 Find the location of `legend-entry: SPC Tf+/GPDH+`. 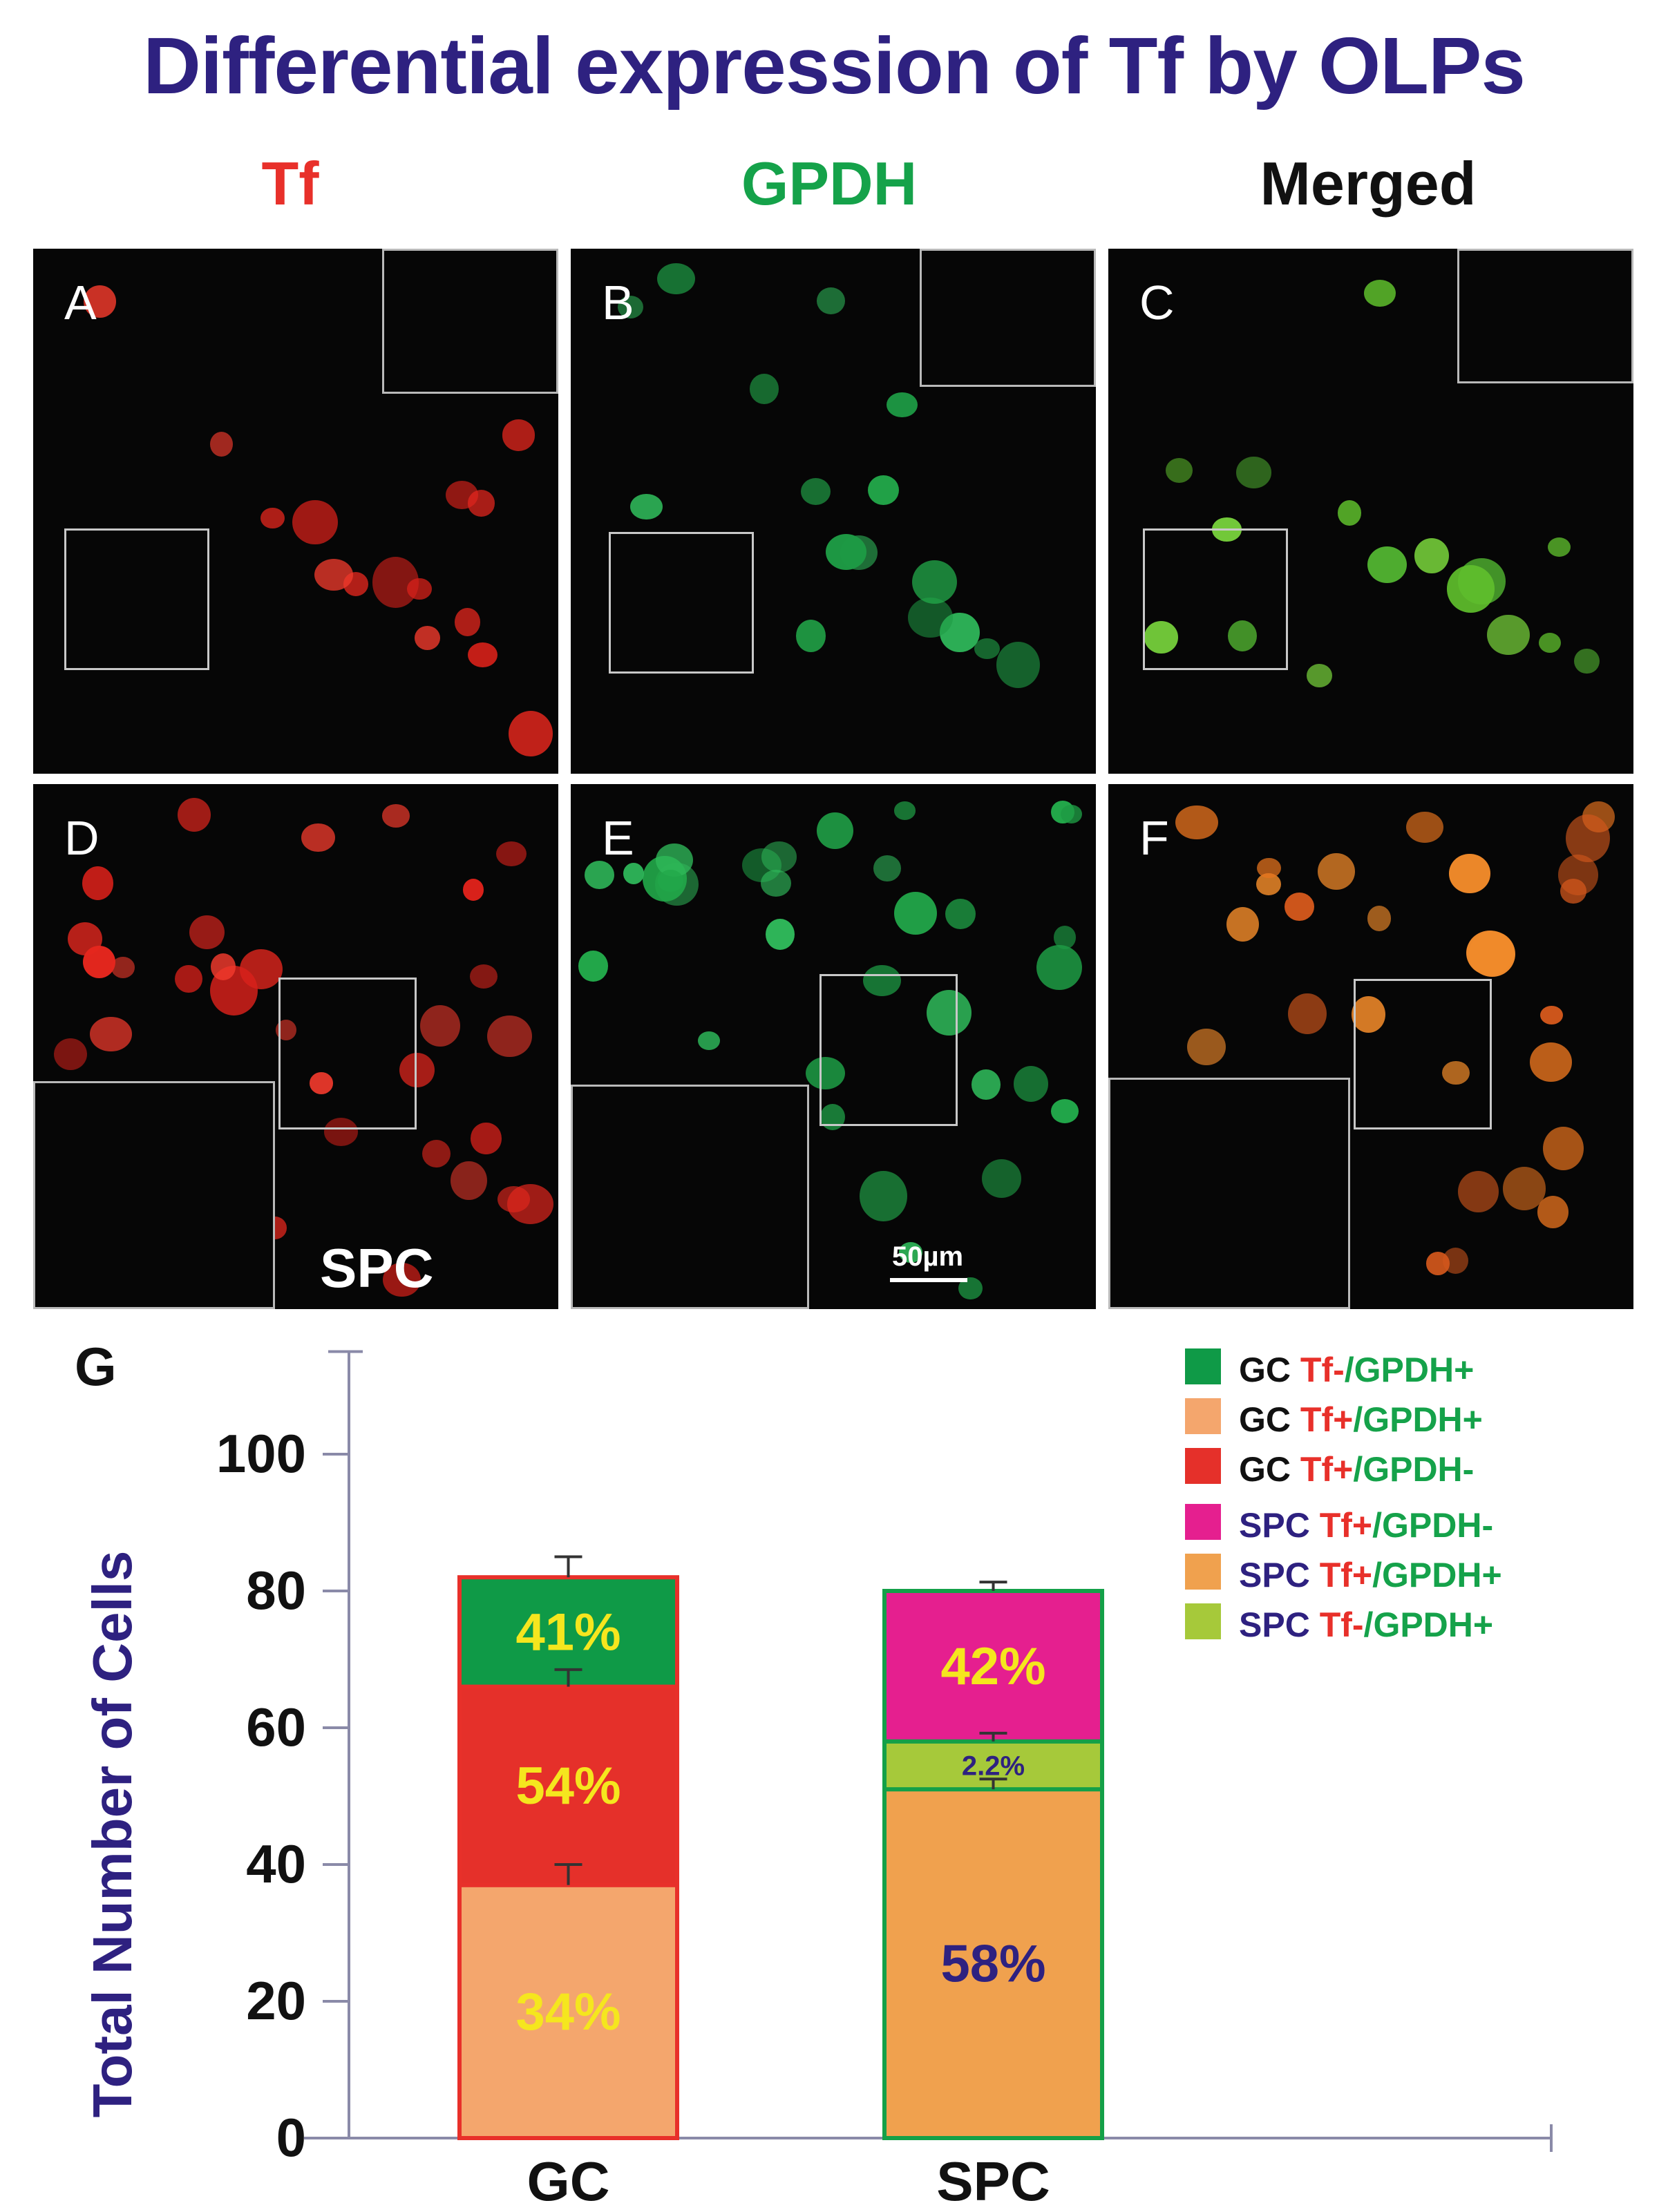

legend-entry: SPC Tf+/GPDH+ is located at coordinates (1370, 1575).